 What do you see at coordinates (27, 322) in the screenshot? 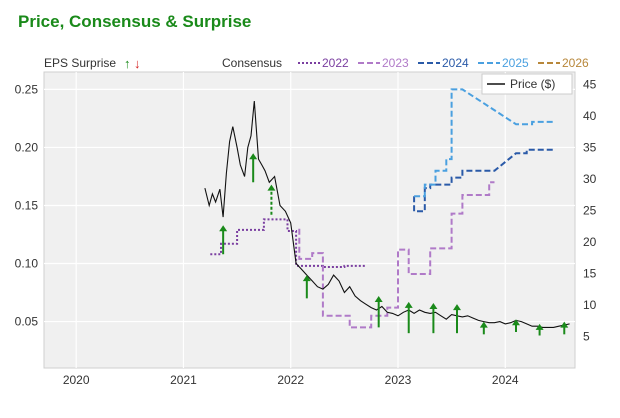
I see `left-tick-label: 0.05` at bounding box center [27, 322].